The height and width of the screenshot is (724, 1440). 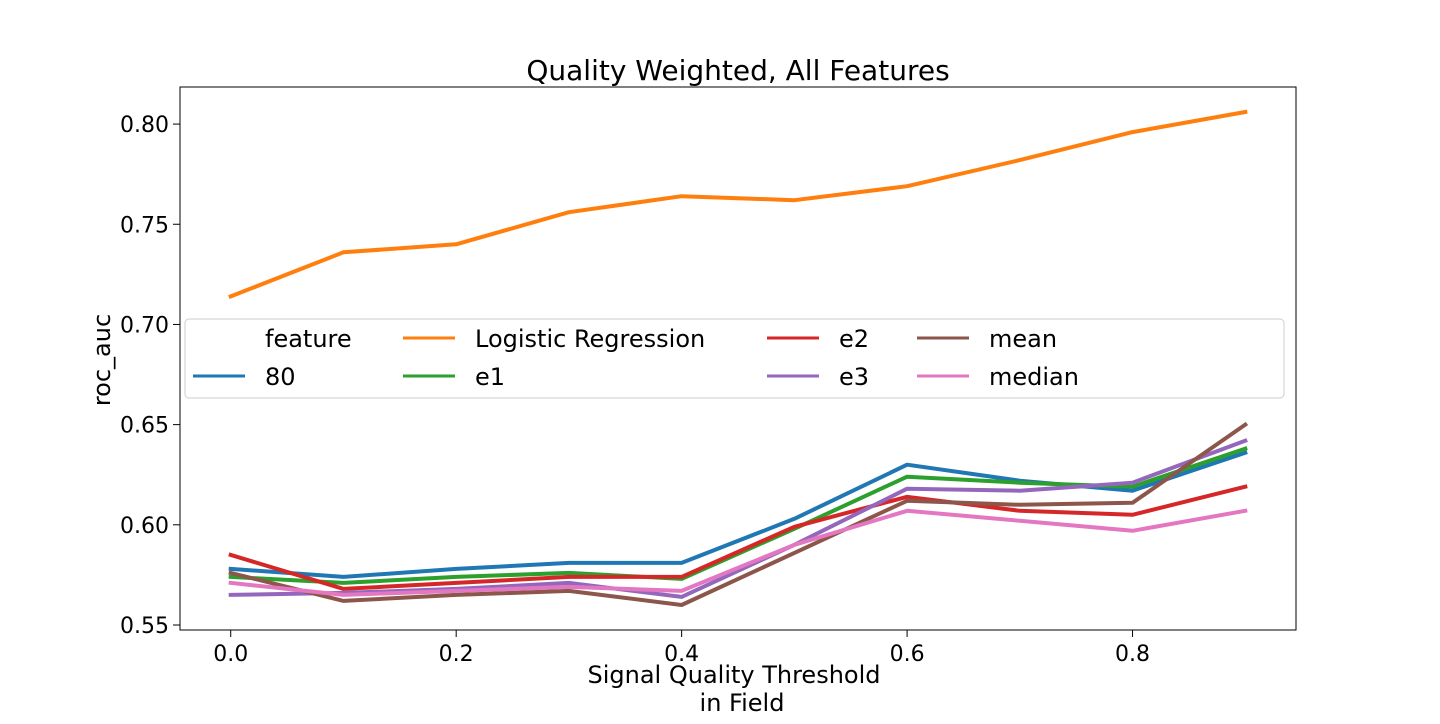 I want to click on y-tick-label: 0.70, so click(x=144, y=325).